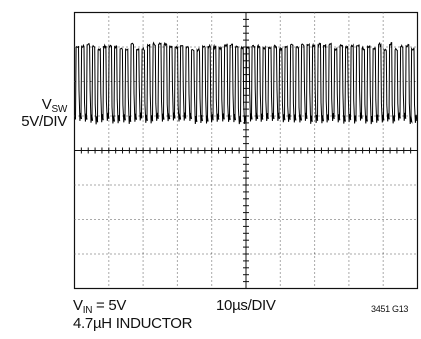 The image size is (421, 339). I want to click on trace-subscript: SW, so click(59, 109).